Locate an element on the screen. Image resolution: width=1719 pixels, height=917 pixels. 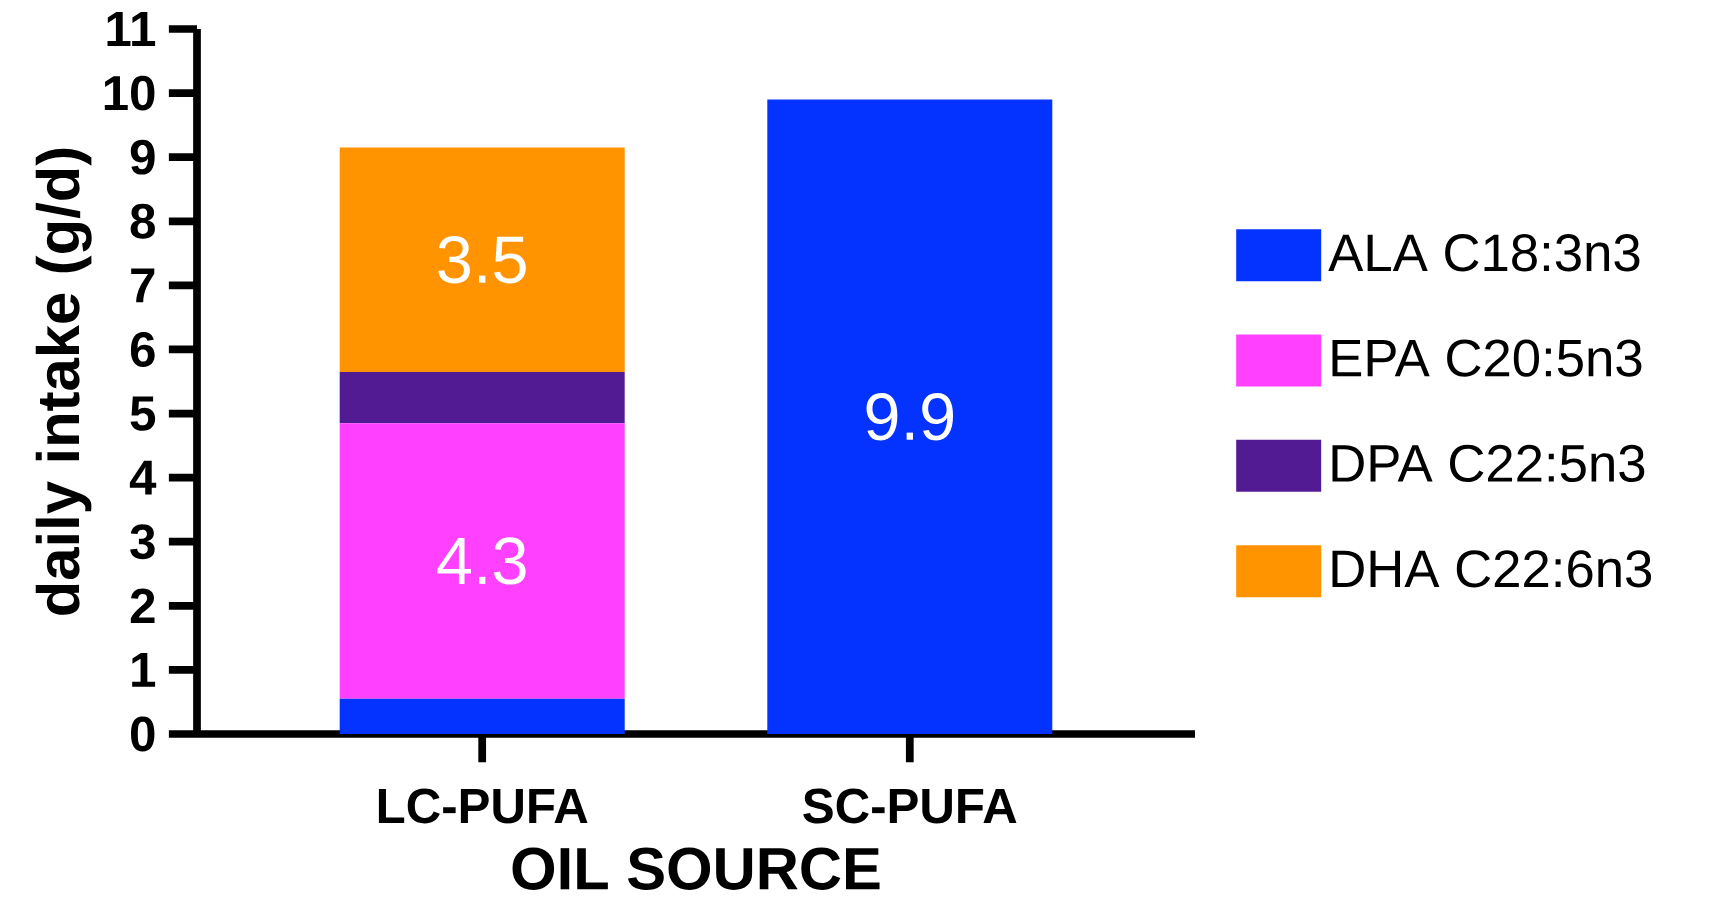
y-tick-label: 11 is located at coordinates (131, 29).